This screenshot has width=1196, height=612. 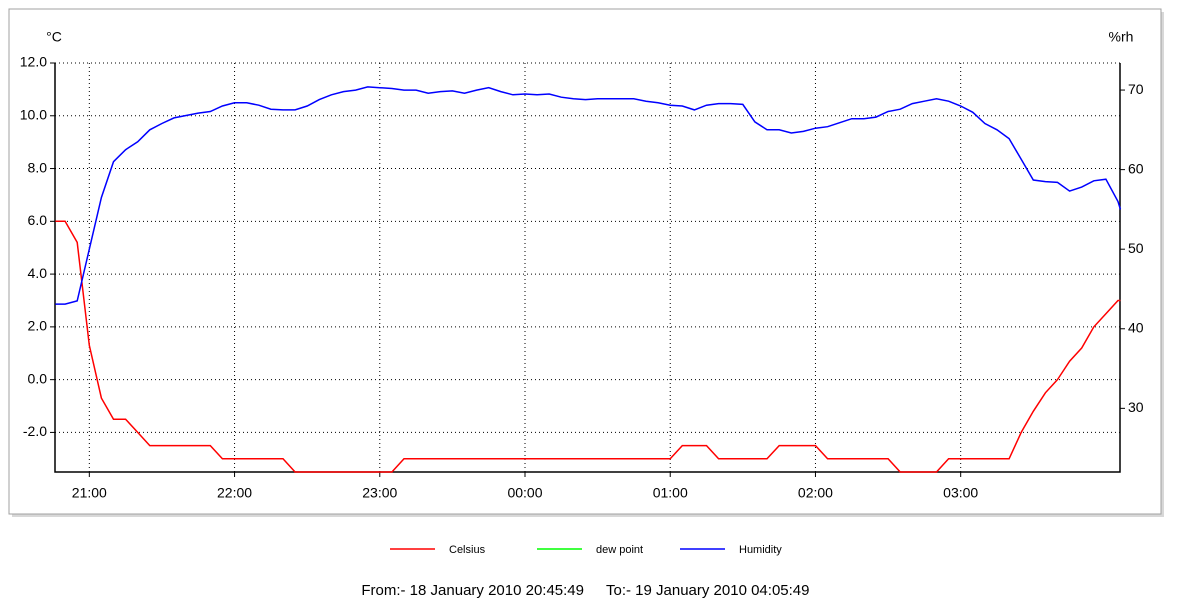 What do you see at coordinates (960, 493) in the screenshot?
I see `x-tick-label: 03:00` at bounding box center [960, 493].